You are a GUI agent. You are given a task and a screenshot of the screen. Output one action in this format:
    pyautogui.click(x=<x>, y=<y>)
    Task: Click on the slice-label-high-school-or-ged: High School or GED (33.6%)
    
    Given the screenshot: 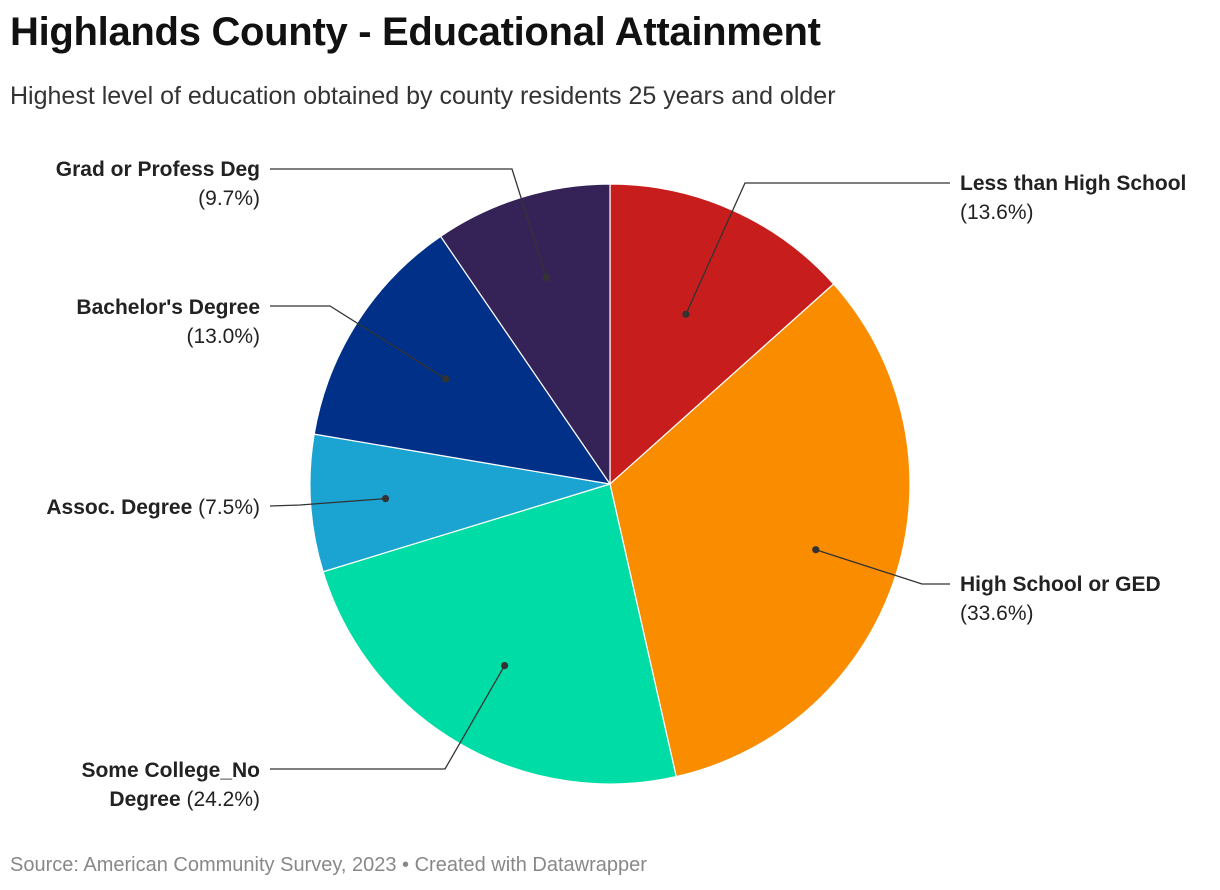 What is the action you would take?
    pyautogui.click(x=986, y=585)
    